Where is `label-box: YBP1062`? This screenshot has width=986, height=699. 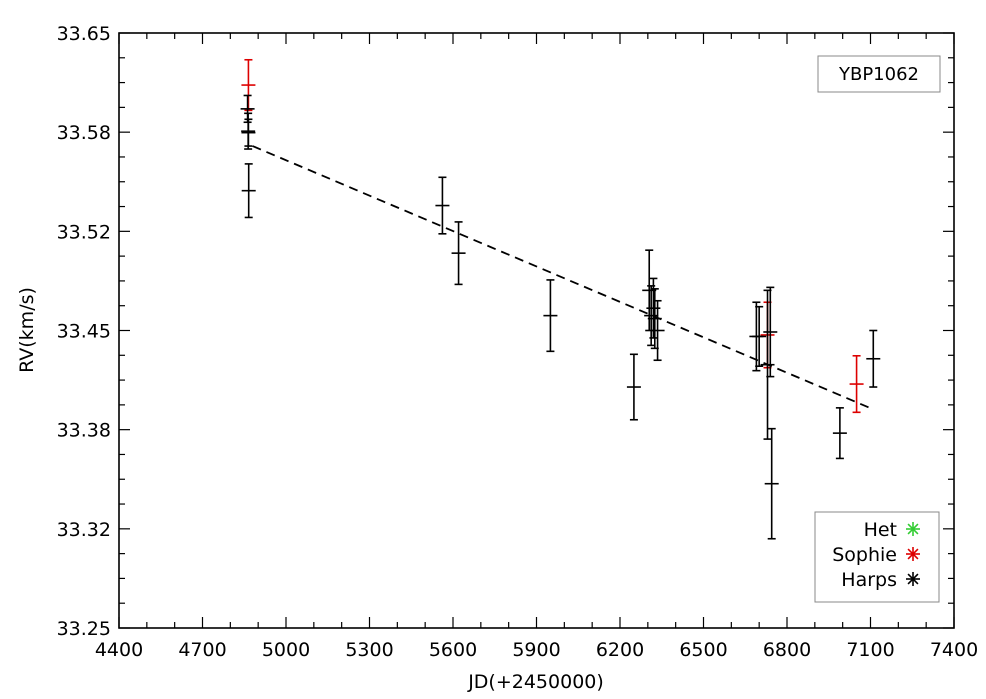
label-box: YBP1062 is located at coordinates (879, 74).